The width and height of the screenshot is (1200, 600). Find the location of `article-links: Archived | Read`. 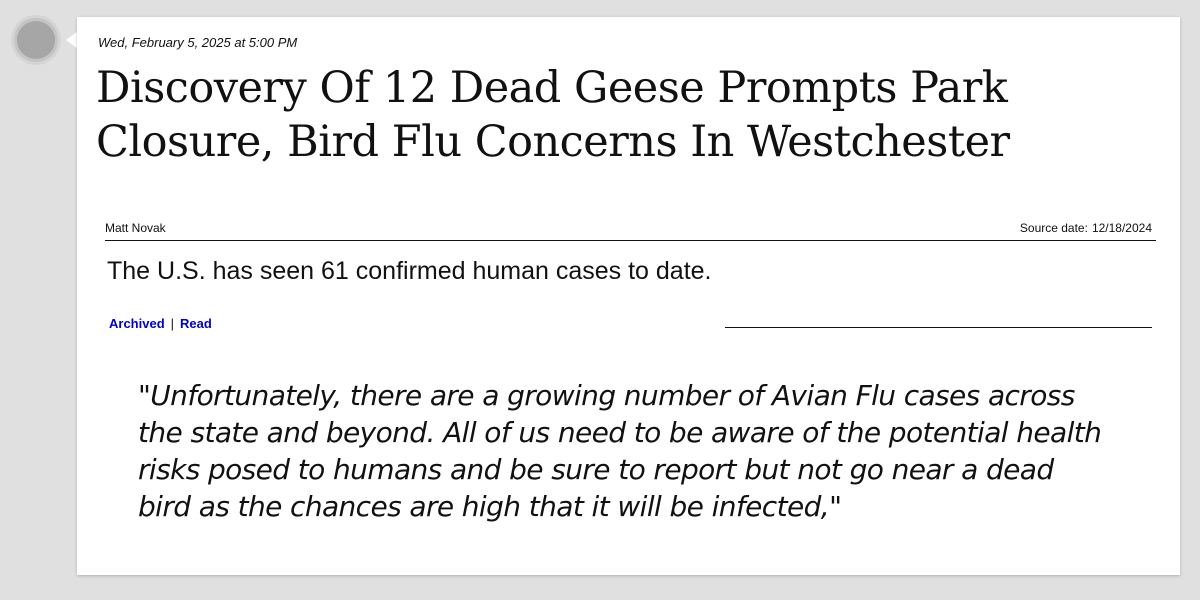

article-links: Archived | Read is located at coordinates (160, 323).